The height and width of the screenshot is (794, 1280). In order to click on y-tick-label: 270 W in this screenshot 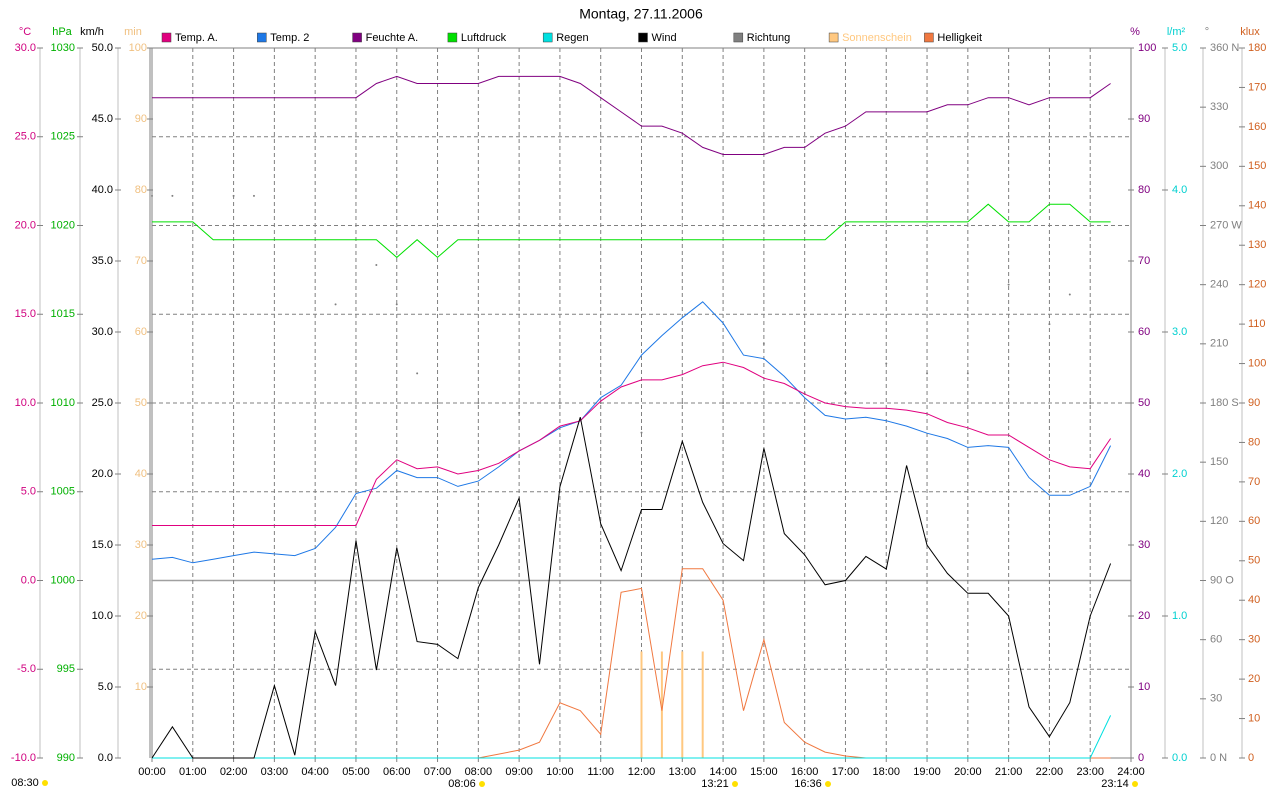, I will do `click(1226, 225)`.